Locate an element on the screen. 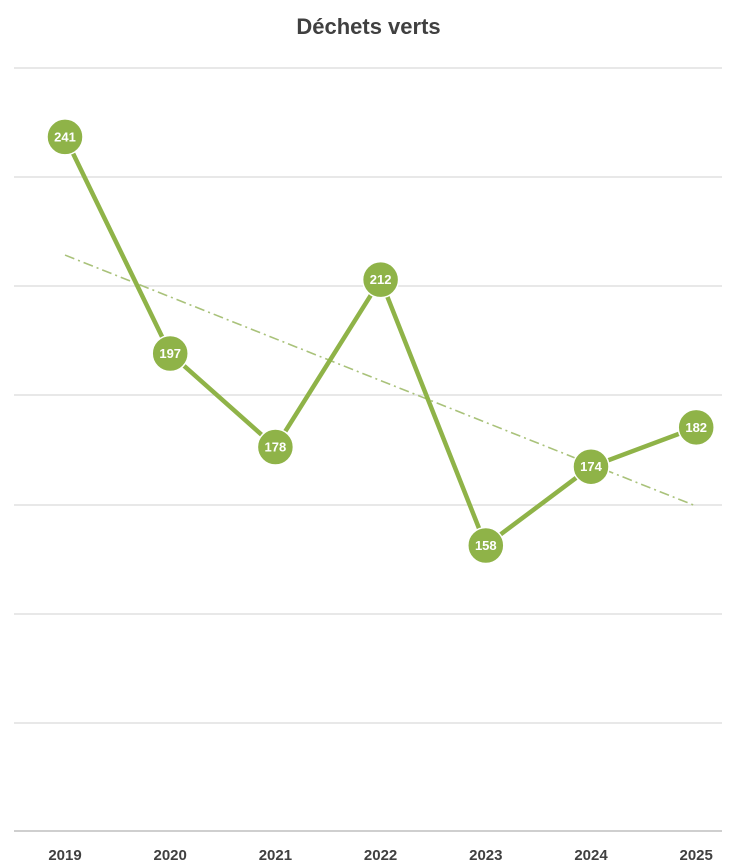 Image resolution: width=737 pixels, height=865 pixels. x-tick-label-2023: 2023 is located at coordinates (485, 855).